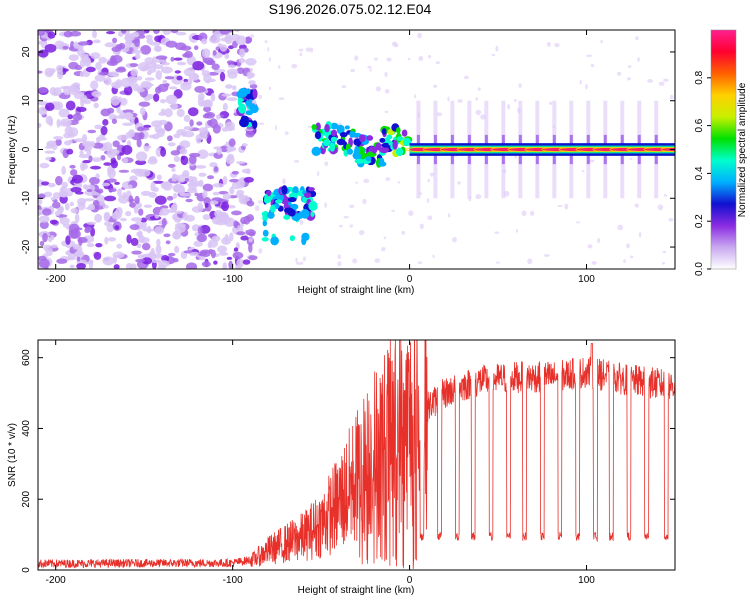 The width and height of the screenshot is (750, 600). I want to click on y-tick-label: 400, so click(26, 428).